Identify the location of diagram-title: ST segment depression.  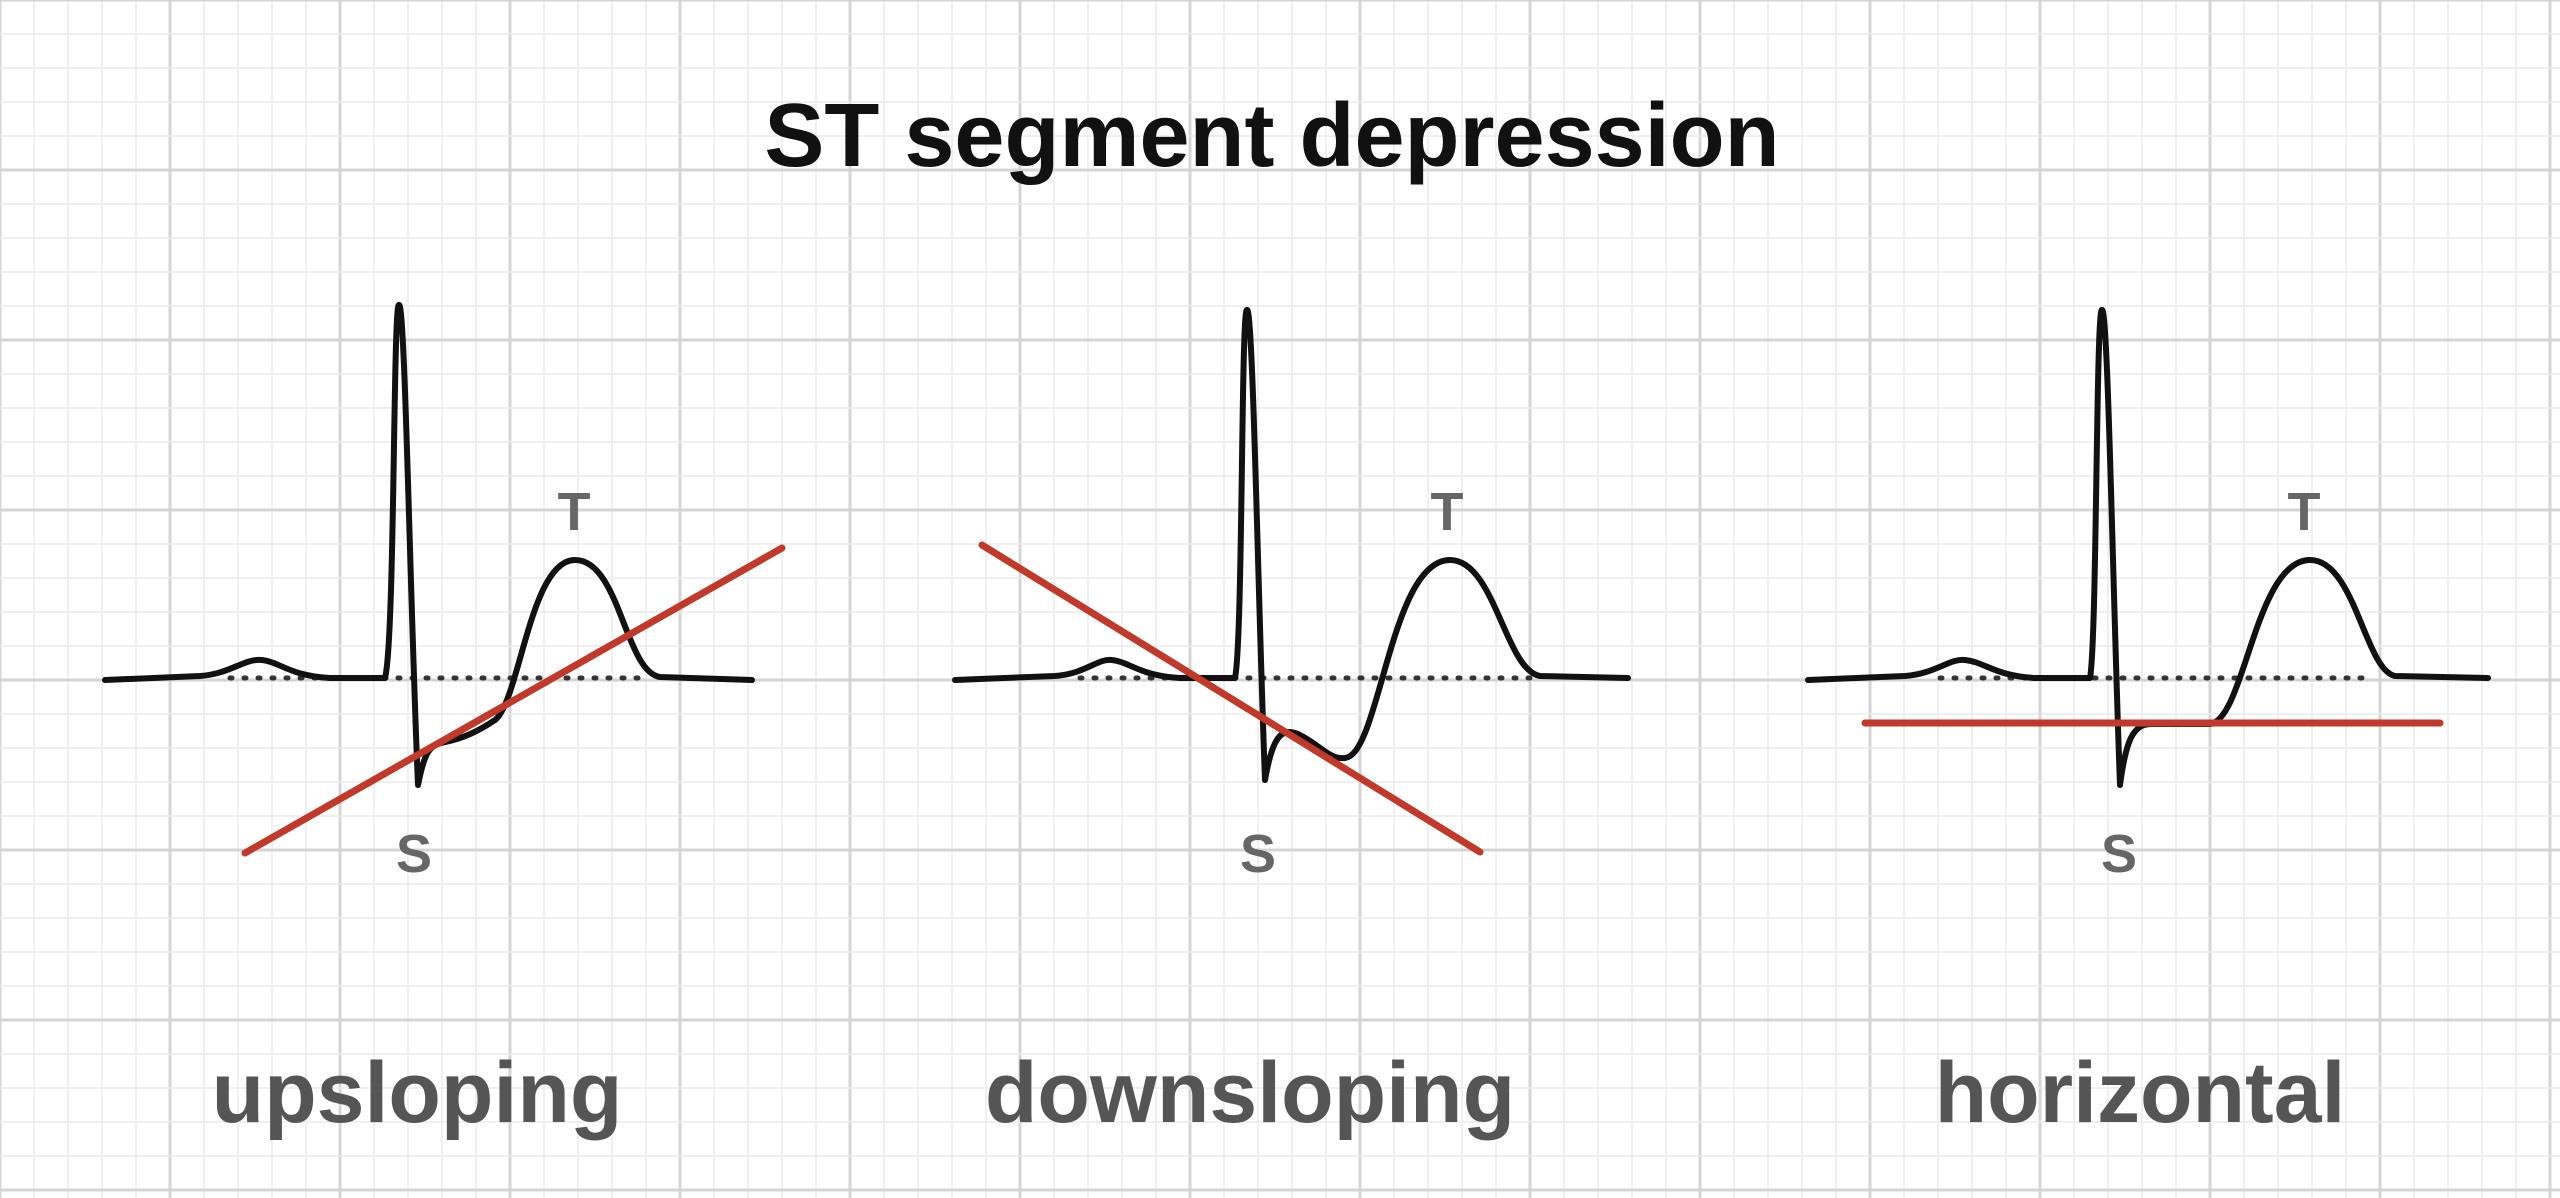
(1271, 136).